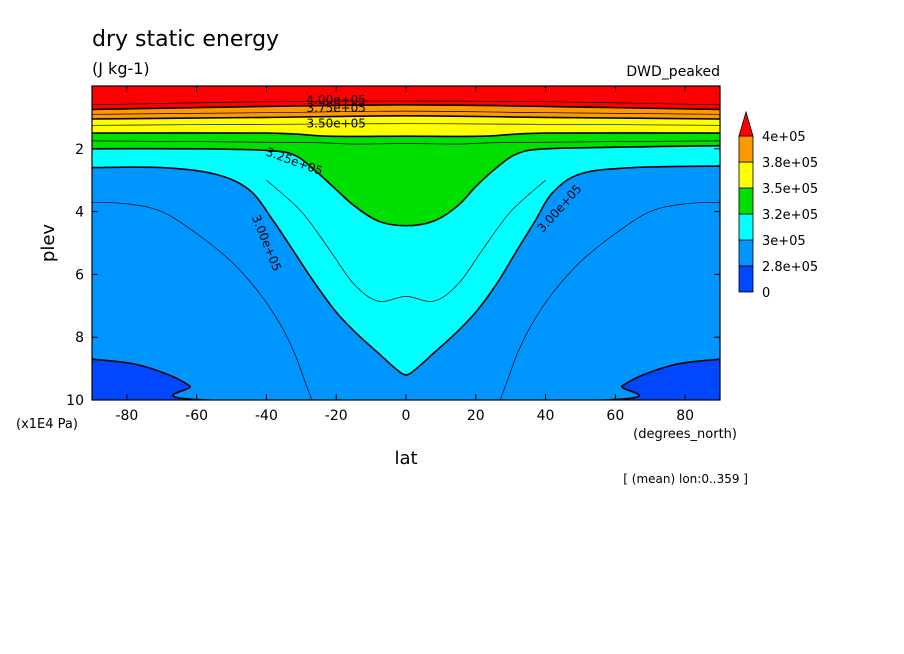 The width and height of the screenshot is (904, 654). What do you see at coordinates (121, 68) in the screenshot?
I see `chart-units: (J kg-1)` at bounding box center [121, 68].